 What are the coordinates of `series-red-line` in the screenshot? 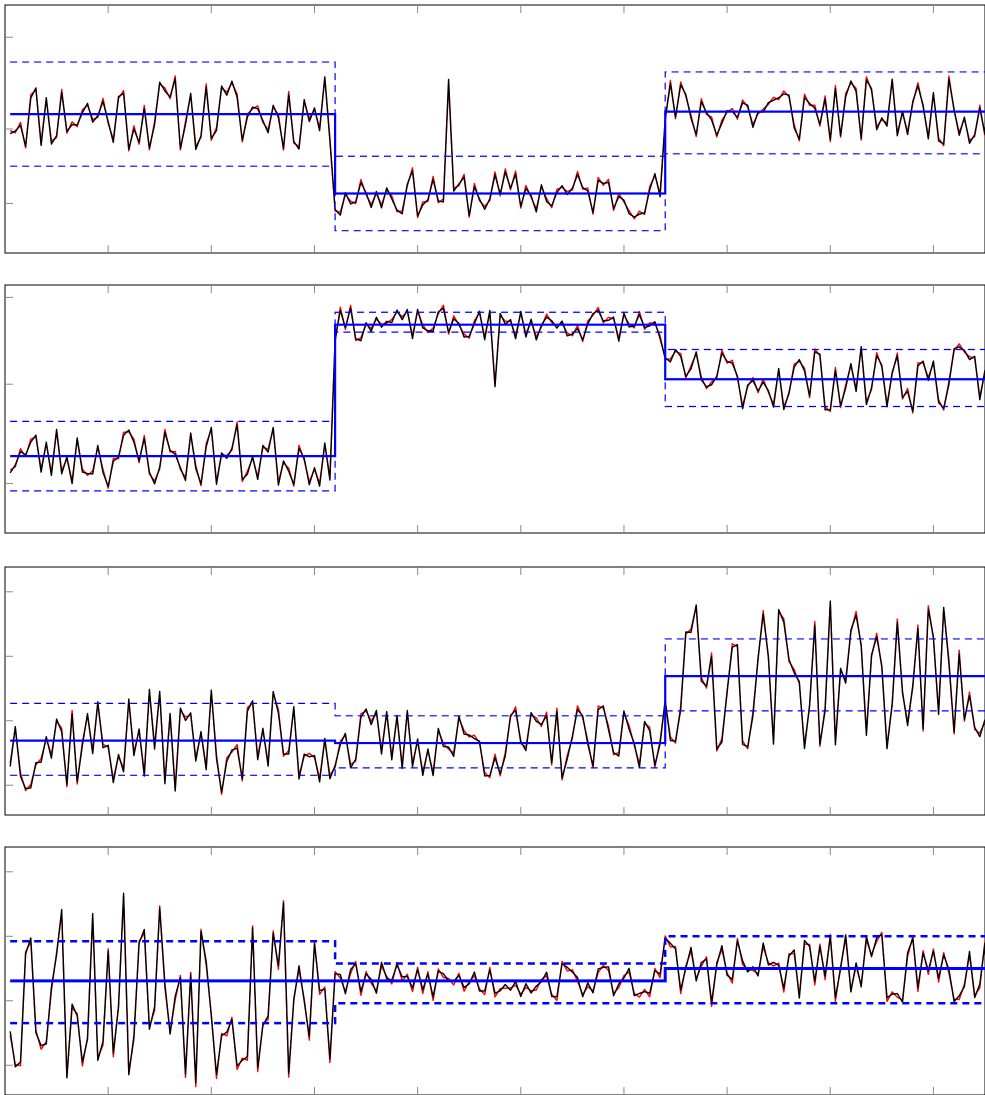 It's located at (497, 147).